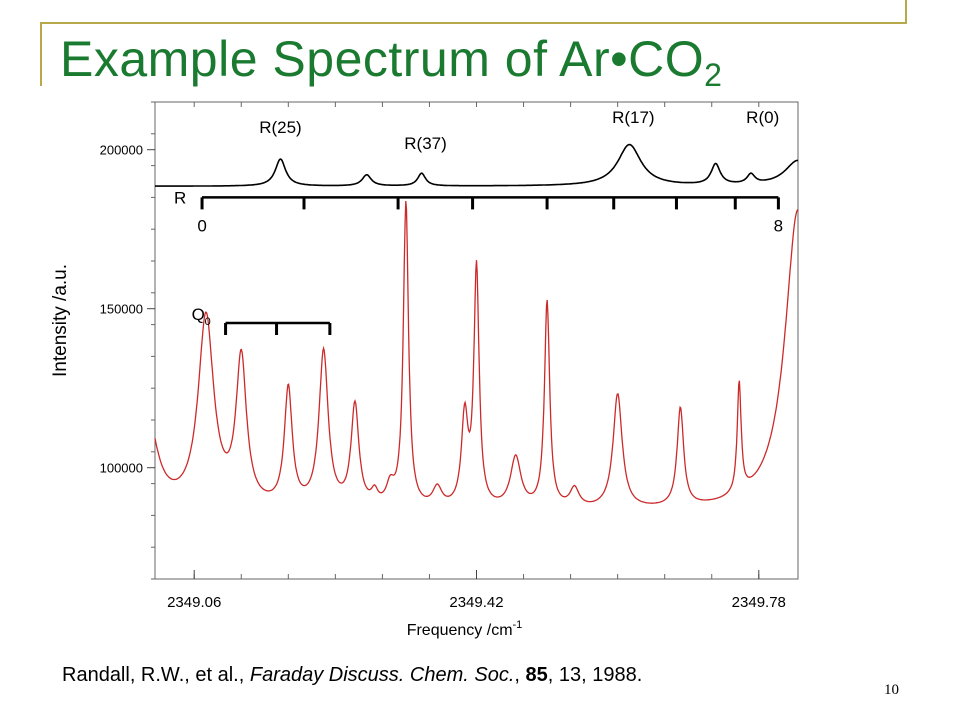  I want to click on slide-title: Example Spectrum of Ar•CO2, so click(391, 62).